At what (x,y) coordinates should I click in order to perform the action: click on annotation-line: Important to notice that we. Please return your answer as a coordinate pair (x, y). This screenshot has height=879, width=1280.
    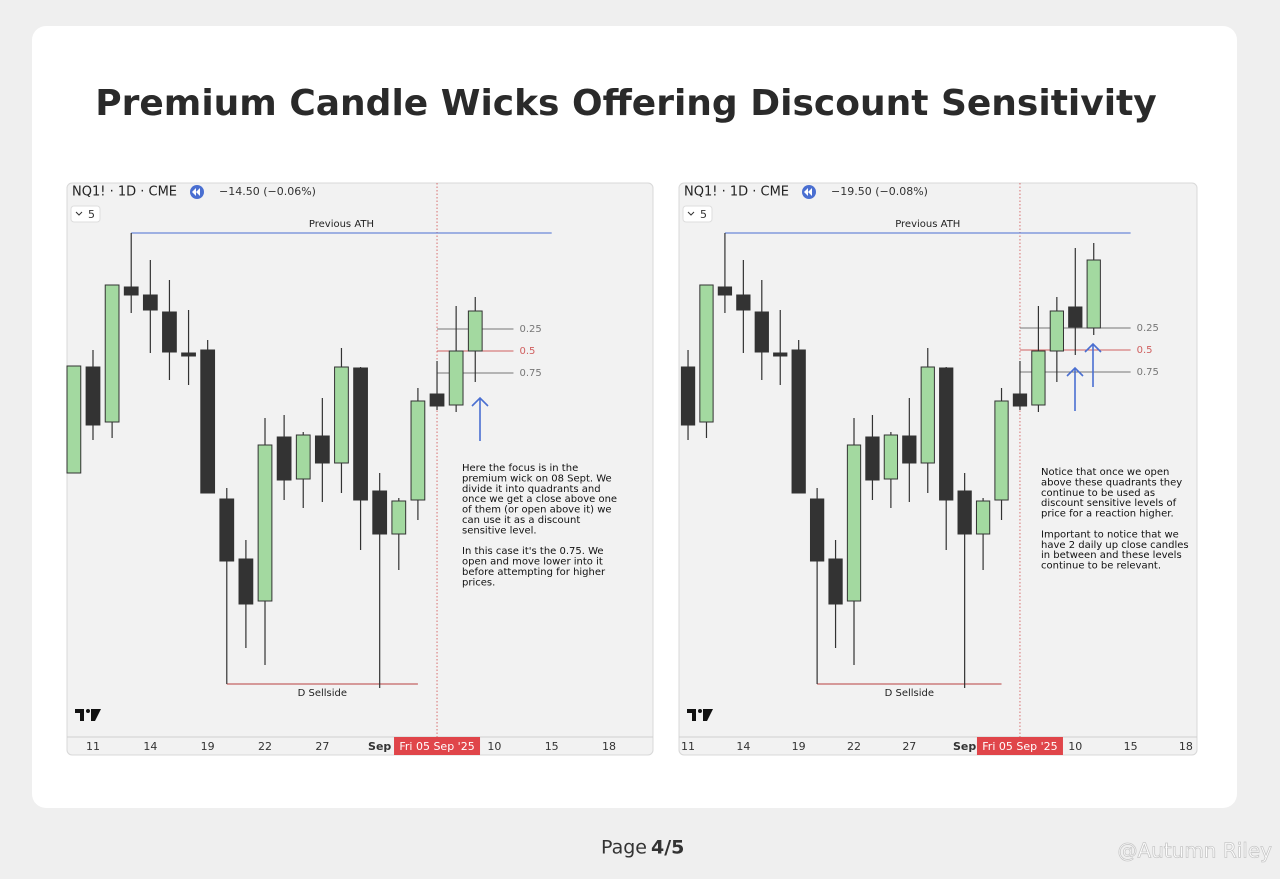
    Looking at the image, I should click on (1110, 534).